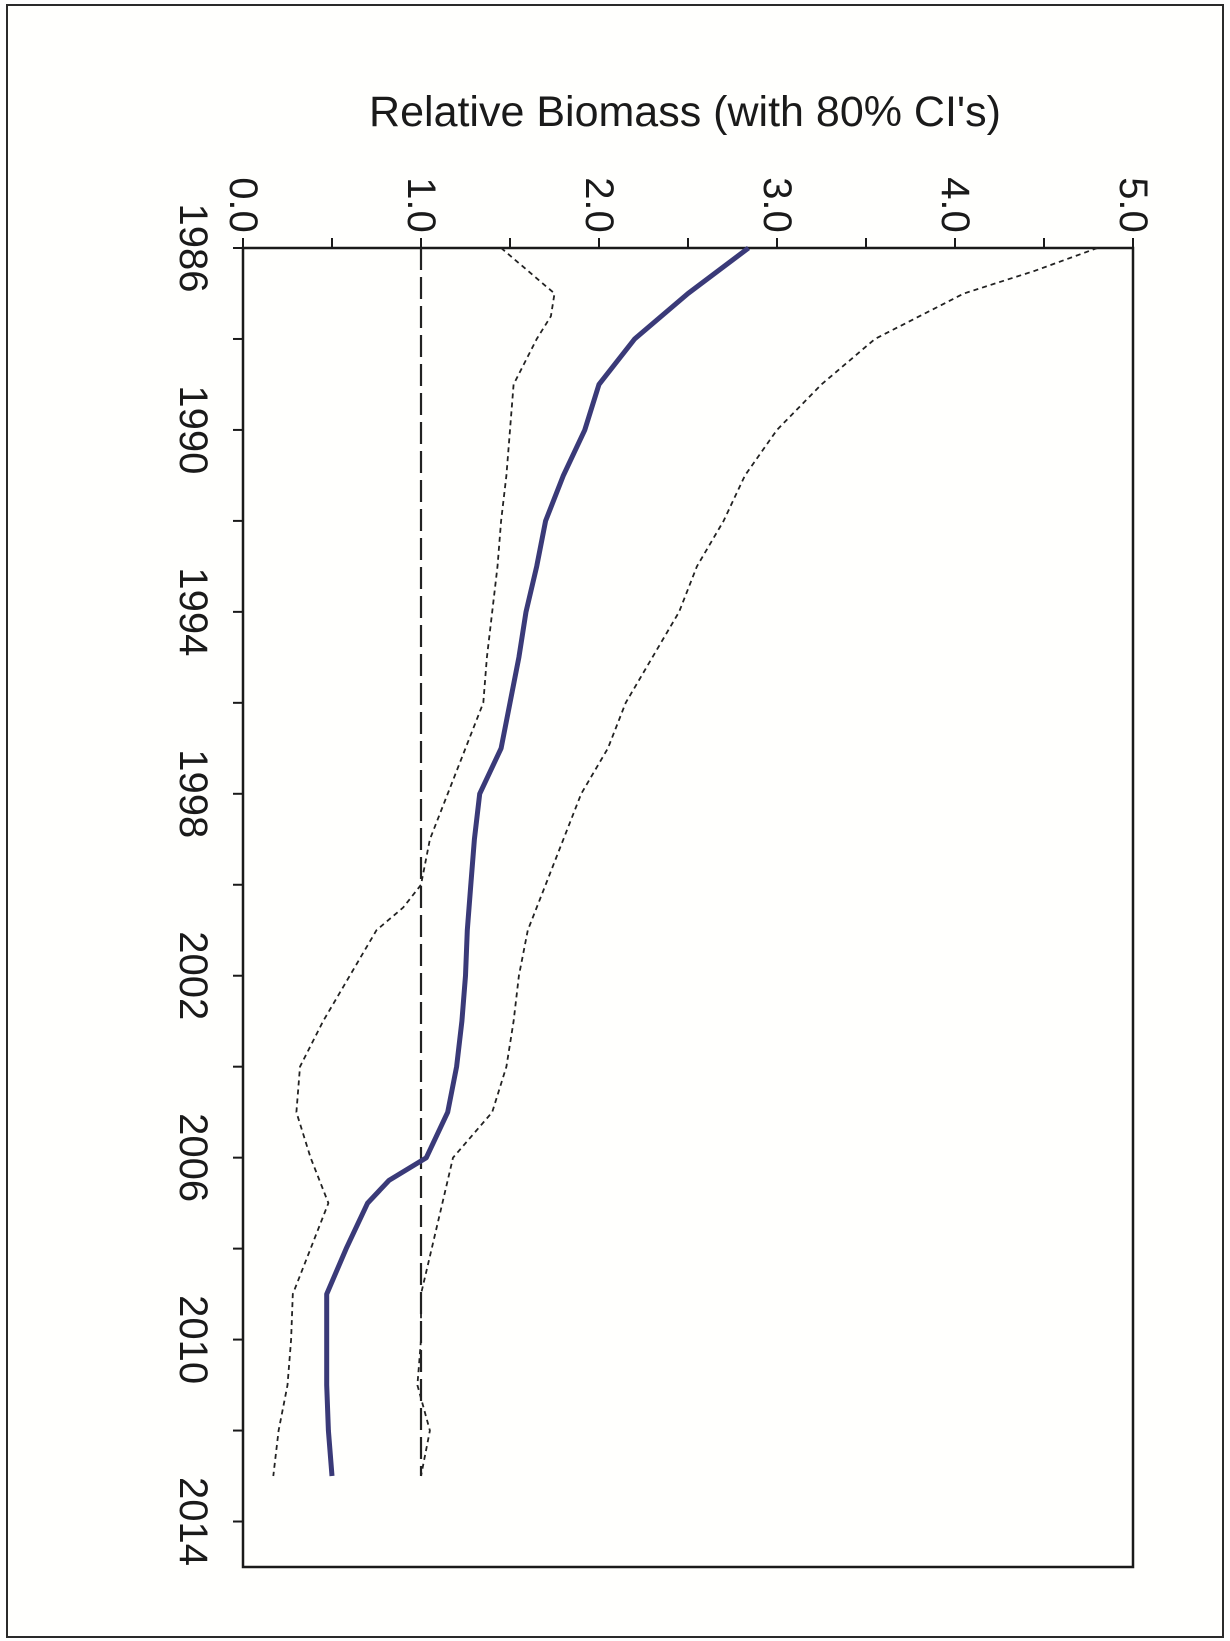 This screenshot has height=1641, width=1230. What do you see at coordinates (777, 205) in the screenshot?
I see `value-tick-label: 3.0` at bounding box center [777, 205].